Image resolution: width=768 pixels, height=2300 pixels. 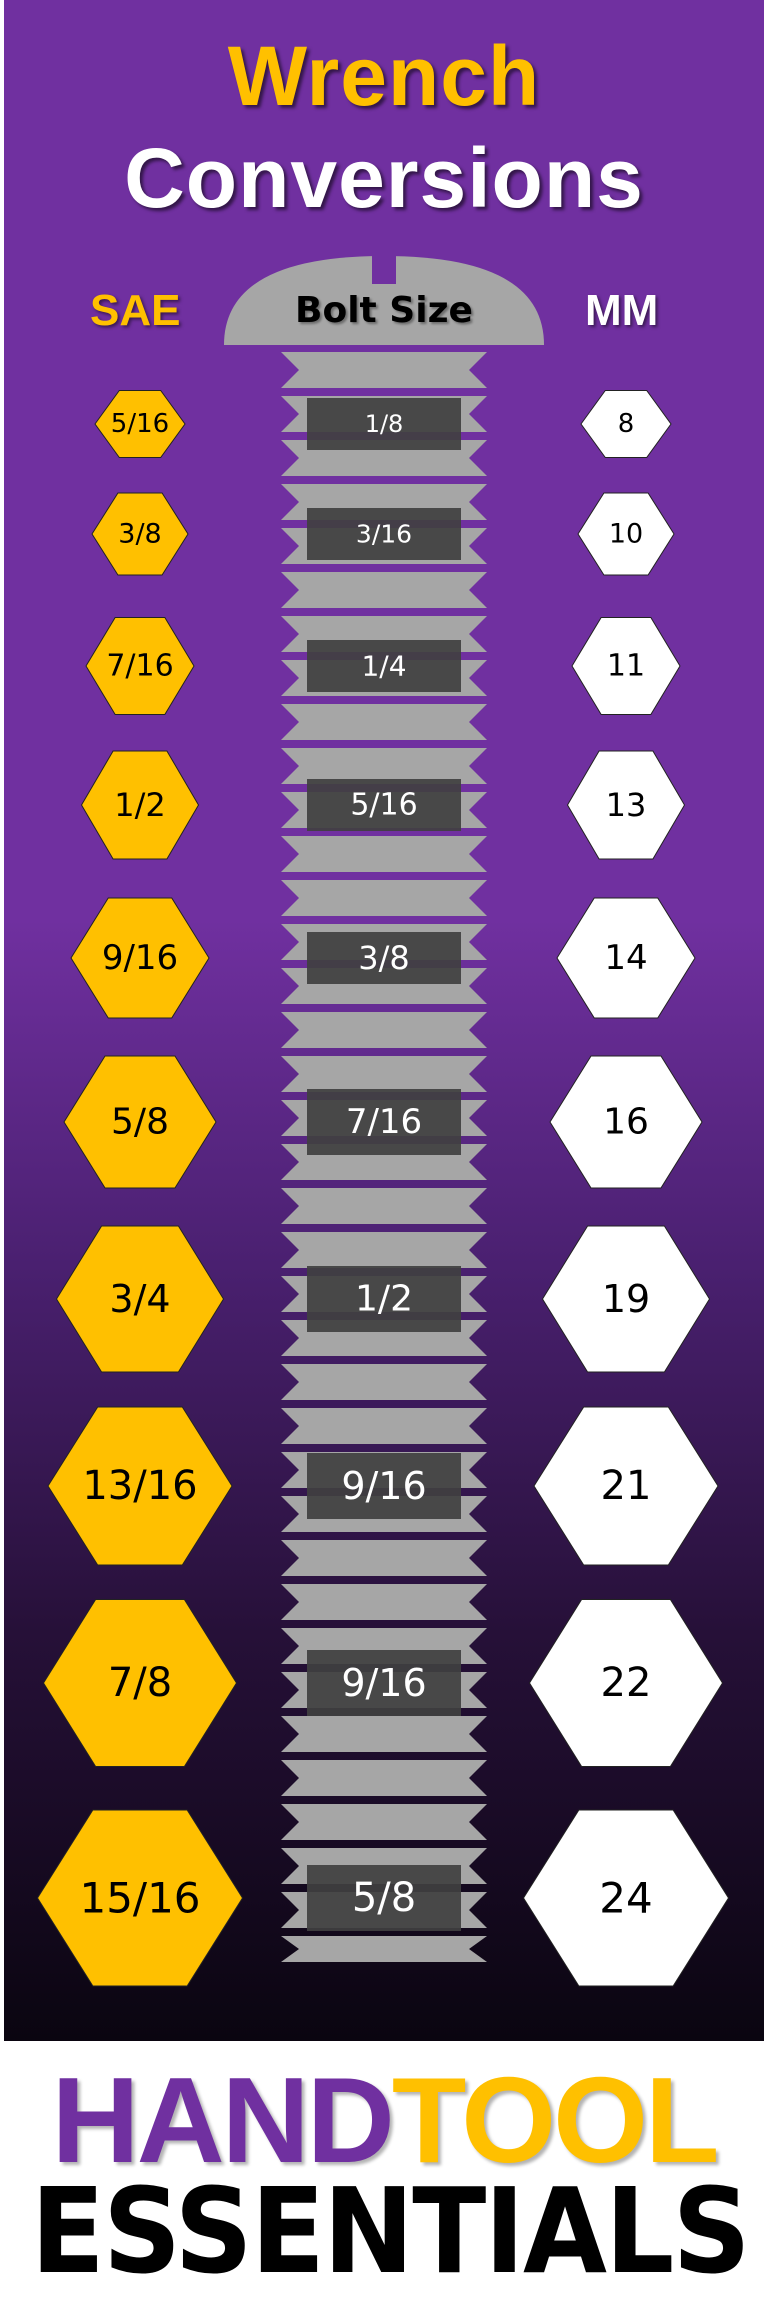 I want to click on mm-size: 21, so click(x=626, y=1486).